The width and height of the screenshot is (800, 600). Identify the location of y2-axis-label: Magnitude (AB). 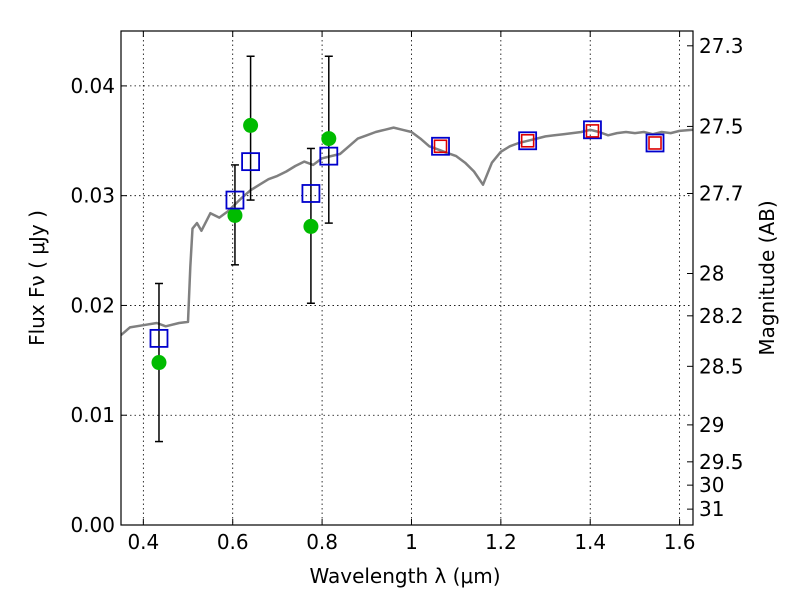
(767, 277).